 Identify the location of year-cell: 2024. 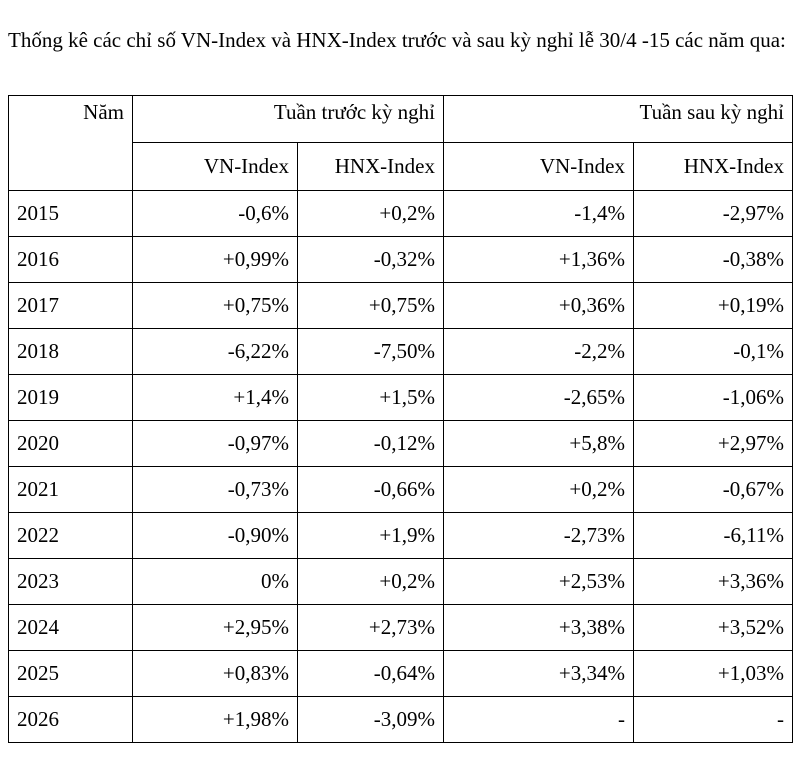
(70, 627).